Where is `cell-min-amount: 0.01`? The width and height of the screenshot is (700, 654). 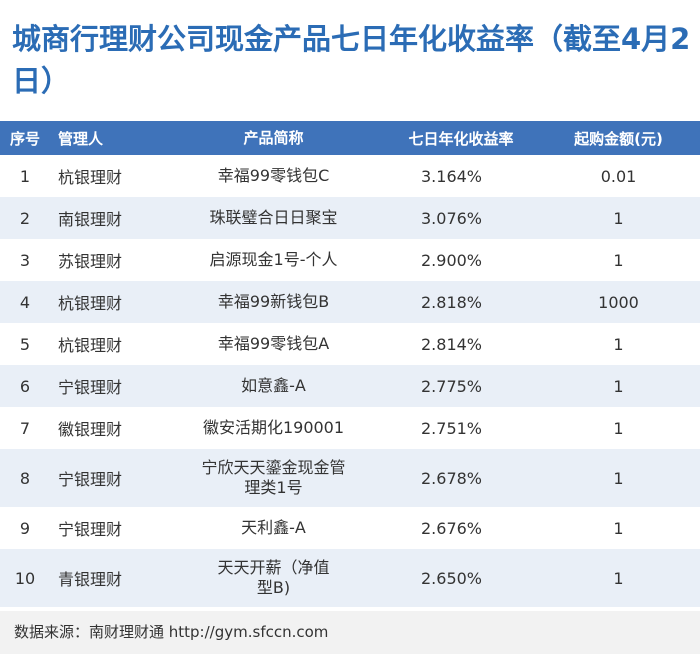 cell-min-amount: 0.01 is located at coordinates (618, 176).